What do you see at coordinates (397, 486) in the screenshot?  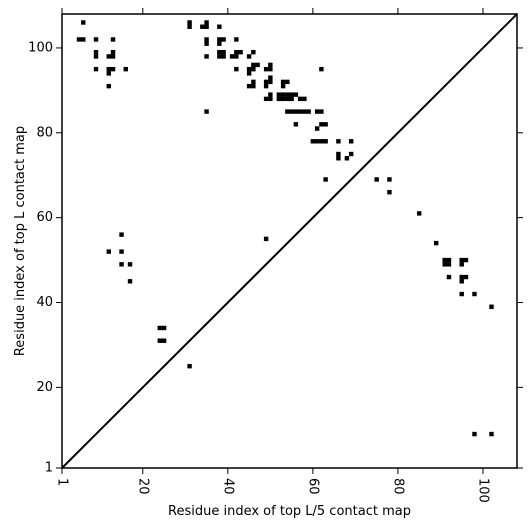 I see `x-tick-label: 80` at bounding box center [397, 486].